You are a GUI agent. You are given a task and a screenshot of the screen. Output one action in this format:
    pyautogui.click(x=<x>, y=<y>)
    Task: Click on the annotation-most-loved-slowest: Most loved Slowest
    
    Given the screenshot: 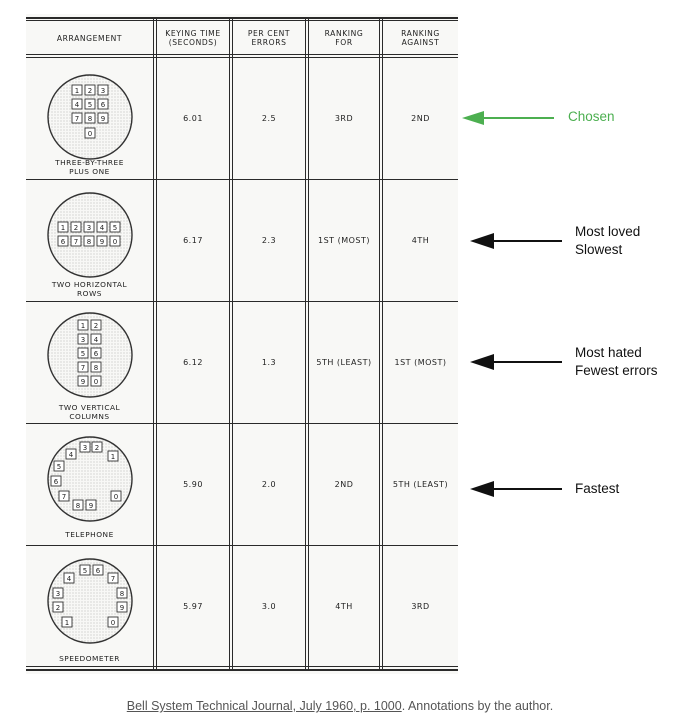 What is the action you would take?
    pyautogui.click(x=608, y=240)
    